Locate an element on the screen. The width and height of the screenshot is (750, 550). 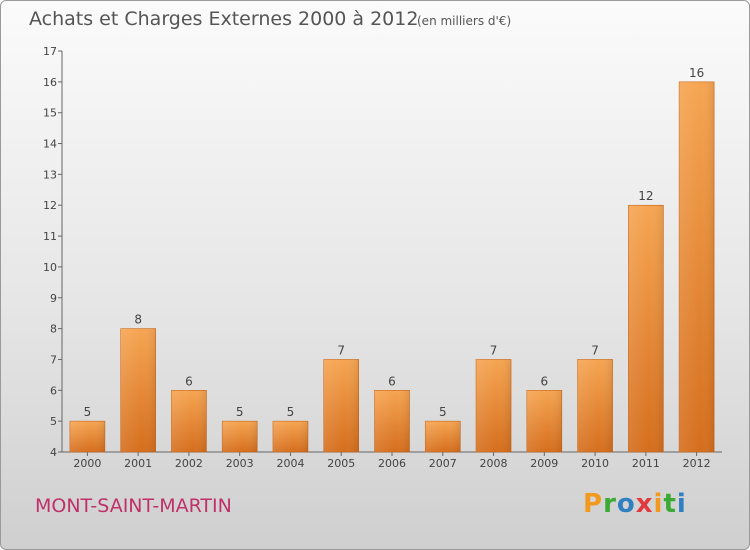
y-tick-label: 4 is located at coordinates (53, 452).